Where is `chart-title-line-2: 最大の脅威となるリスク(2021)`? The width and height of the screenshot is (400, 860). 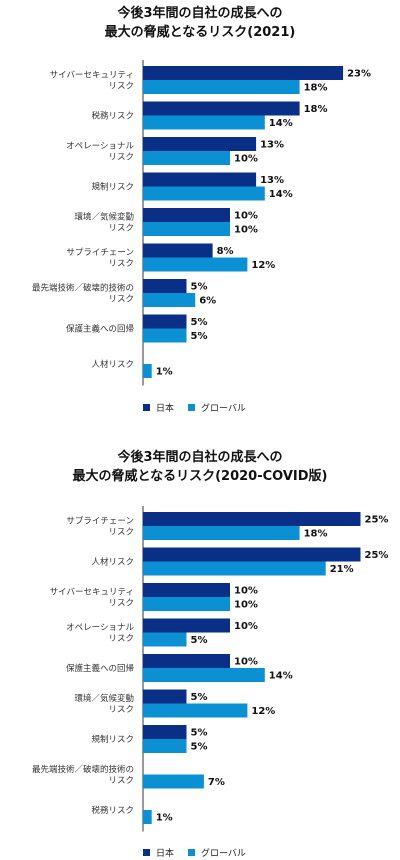 chart-title-line-2: 最大の脅威となるリスク(2021) is located at coordinates (200, 32).